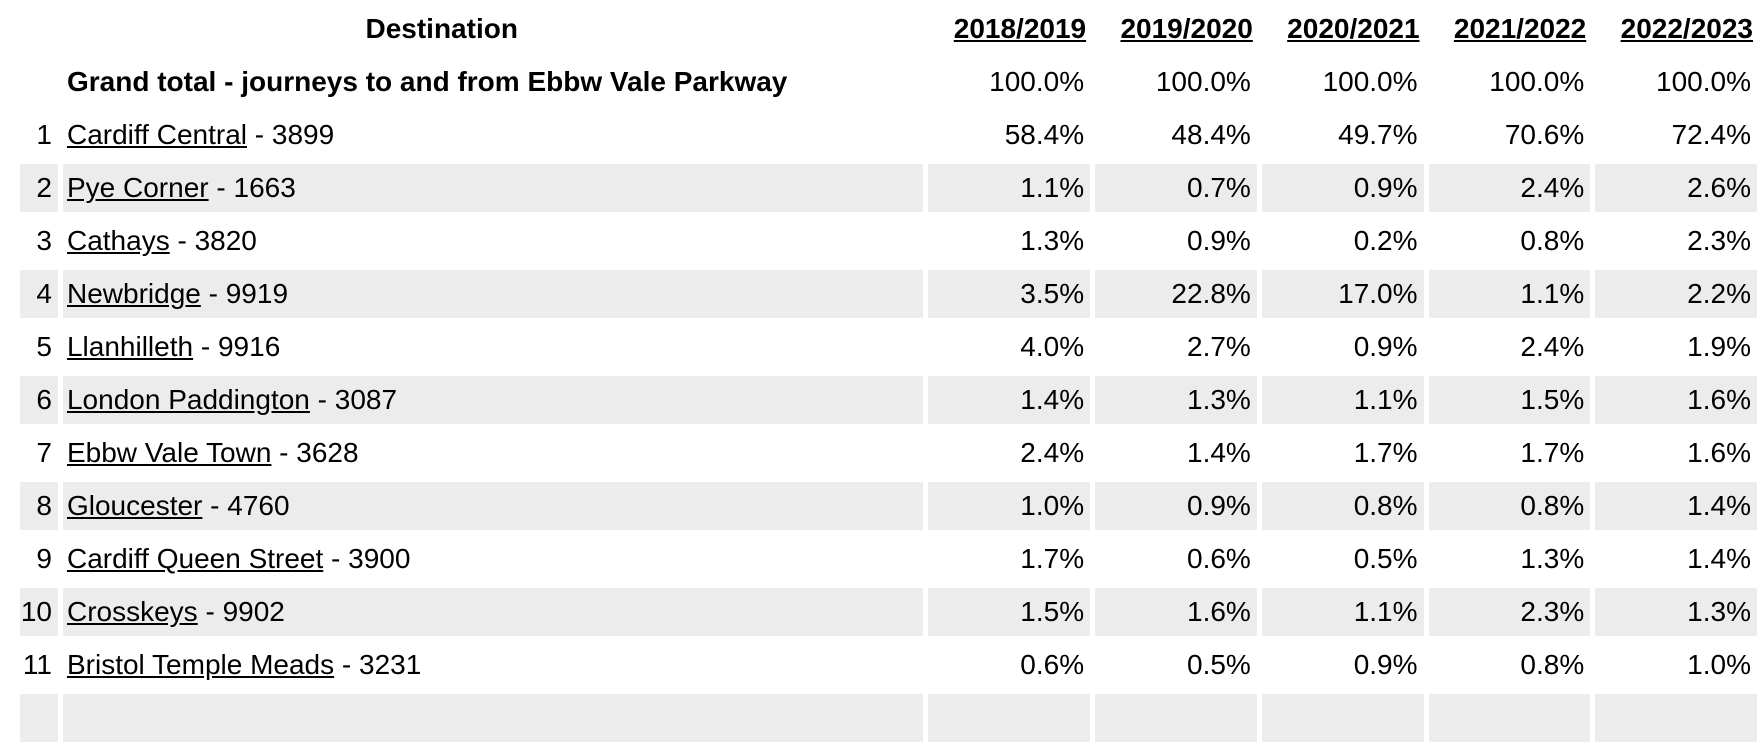 Image resolution: width=1762 pixels, height=747 pixels. Describe the element at coordinates (1176, 188) in the screenshot. I see `percent-cell: 0.7%` at that location.